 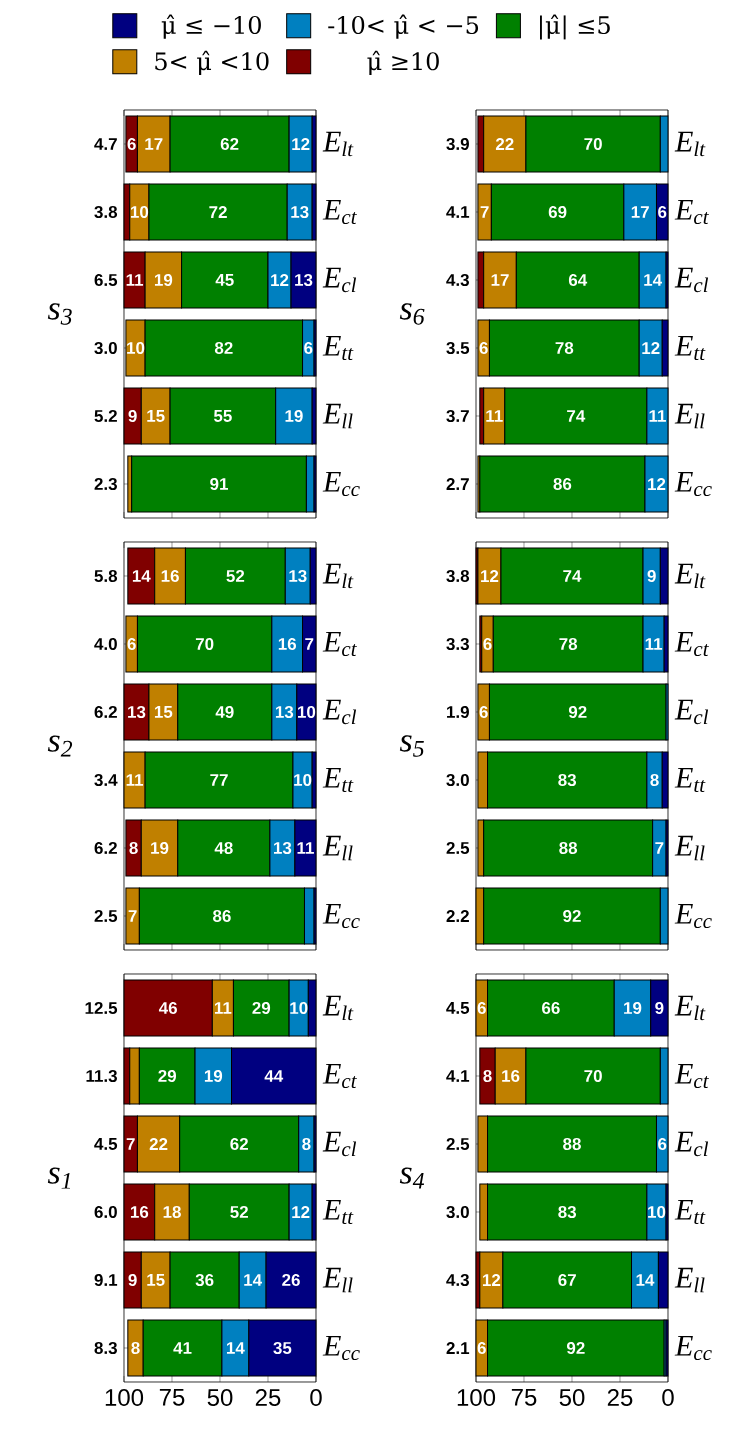 I want to click on x-tick-label: 50, so click(x=220, y=1398).